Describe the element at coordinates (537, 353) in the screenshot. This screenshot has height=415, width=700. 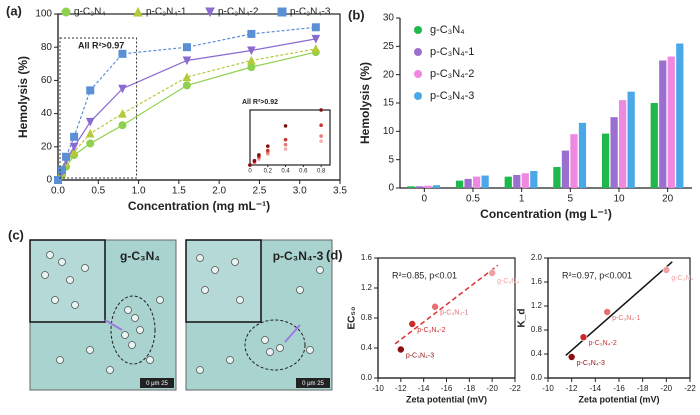
I see `y-tick-label: 0.4` at that location.